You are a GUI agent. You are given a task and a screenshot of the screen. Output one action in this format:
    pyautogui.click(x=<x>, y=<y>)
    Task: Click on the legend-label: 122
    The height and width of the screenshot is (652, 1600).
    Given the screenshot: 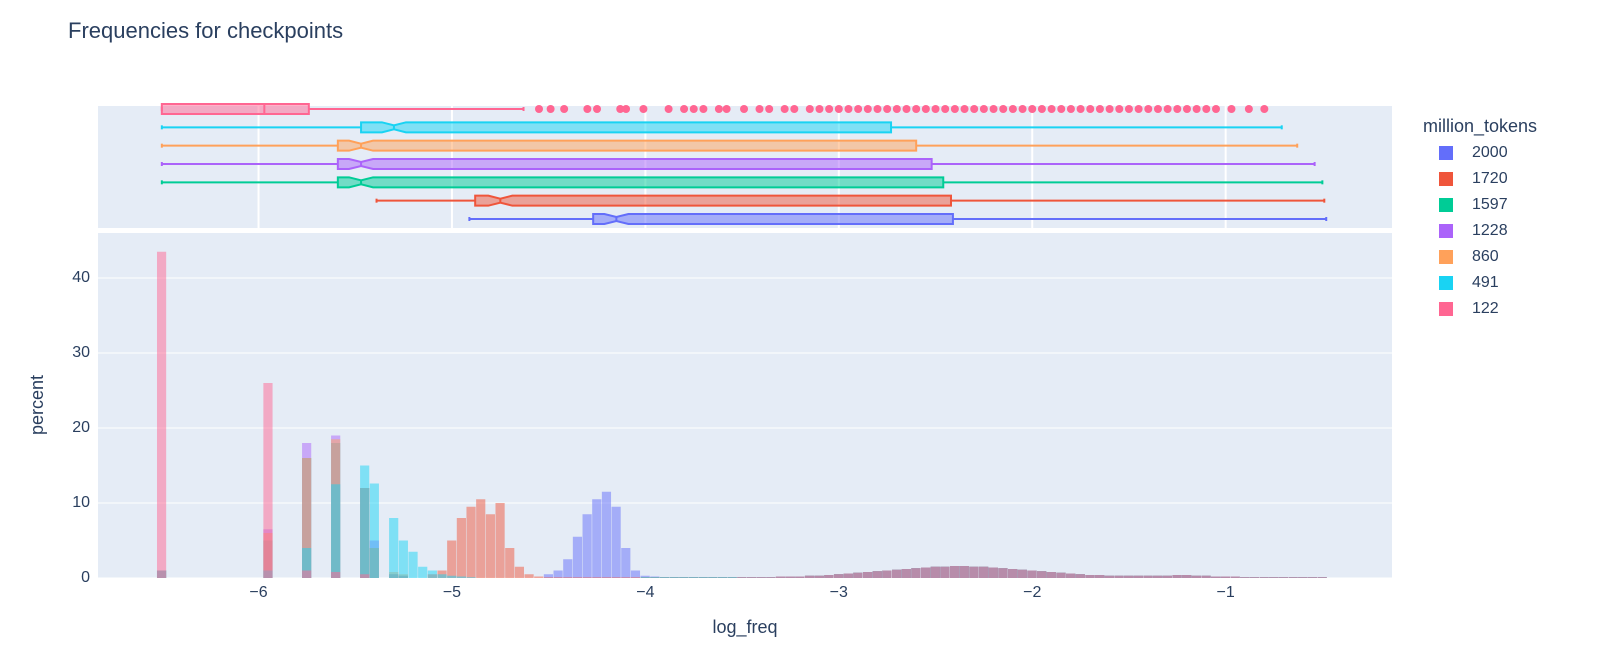 What is the action you would take?
    pyautogui.click(x=1485, y=308)
    